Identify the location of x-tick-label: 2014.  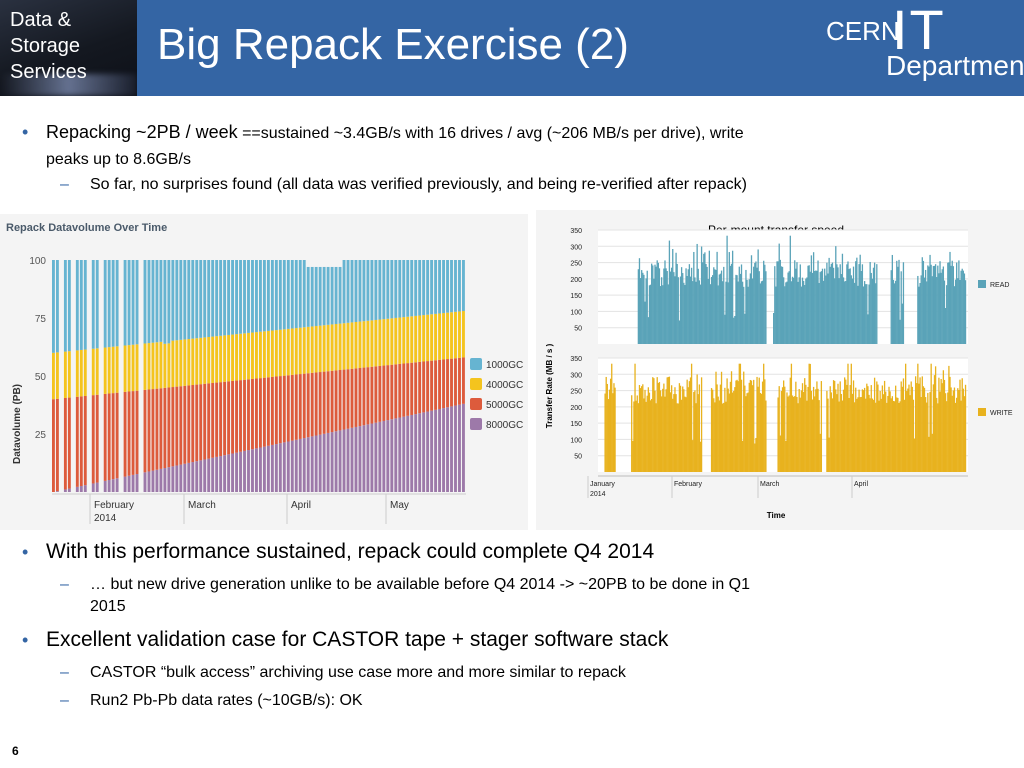
(105, 518).